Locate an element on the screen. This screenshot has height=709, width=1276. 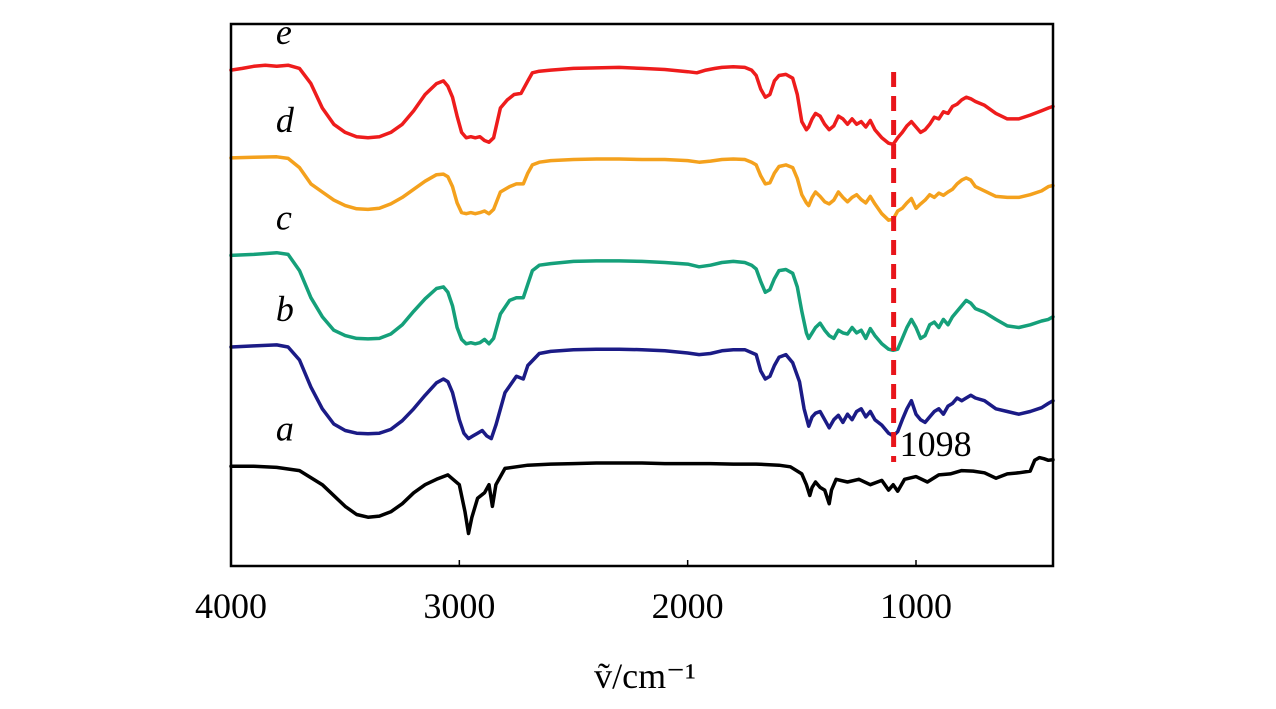
series-line-e is located at coordinates (642, 105).